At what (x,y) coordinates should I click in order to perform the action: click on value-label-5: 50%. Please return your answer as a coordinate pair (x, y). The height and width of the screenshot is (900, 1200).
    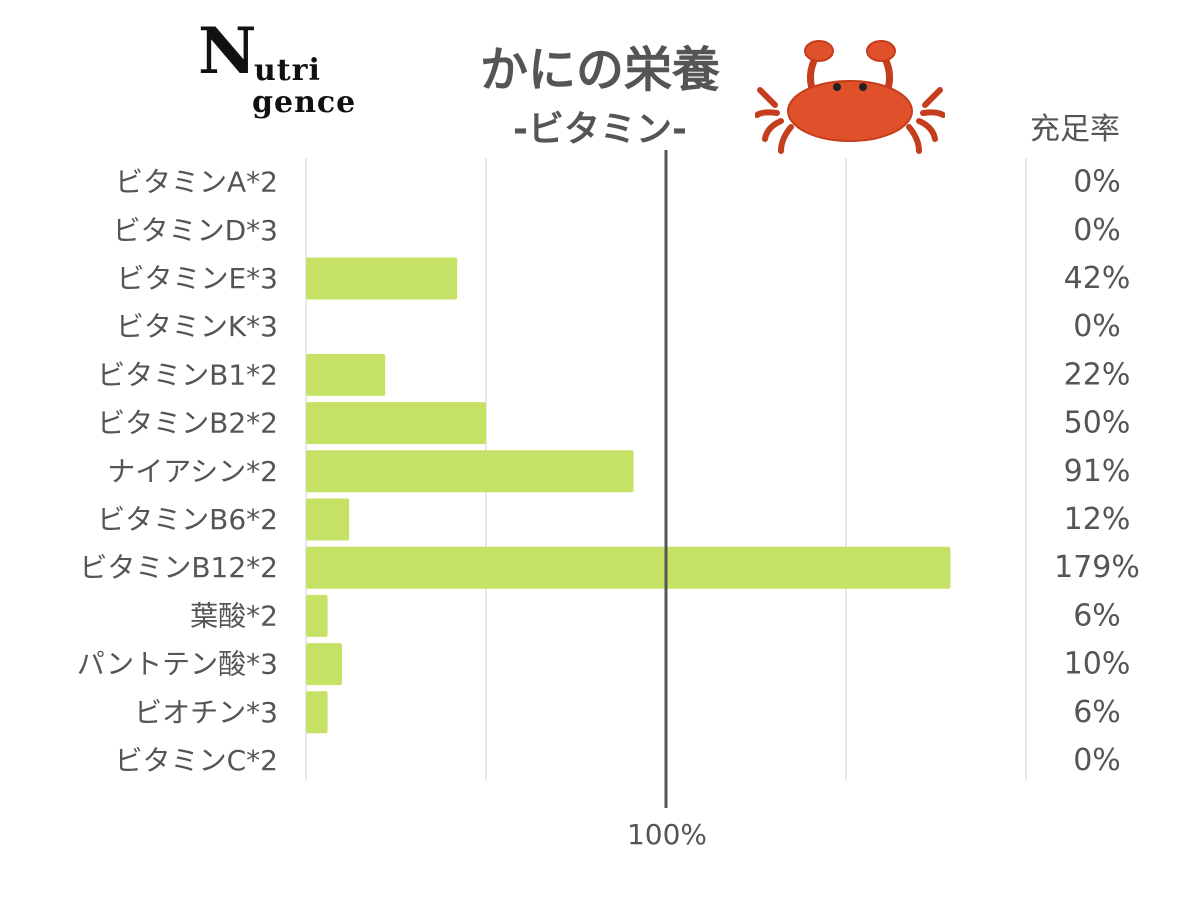
    Looking at the image, I should click on (1097, 423).